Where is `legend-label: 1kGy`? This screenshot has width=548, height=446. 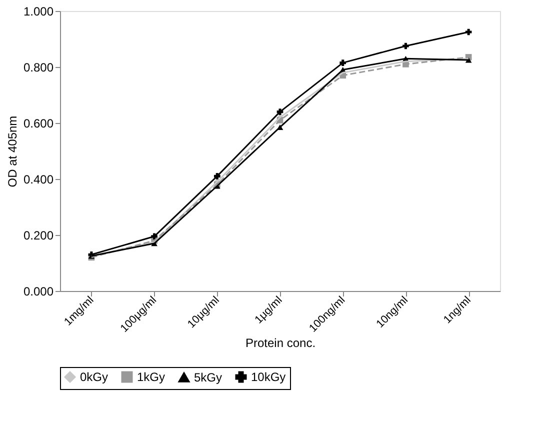
legend-label: 1kGy is located at coordinates (151, 377).